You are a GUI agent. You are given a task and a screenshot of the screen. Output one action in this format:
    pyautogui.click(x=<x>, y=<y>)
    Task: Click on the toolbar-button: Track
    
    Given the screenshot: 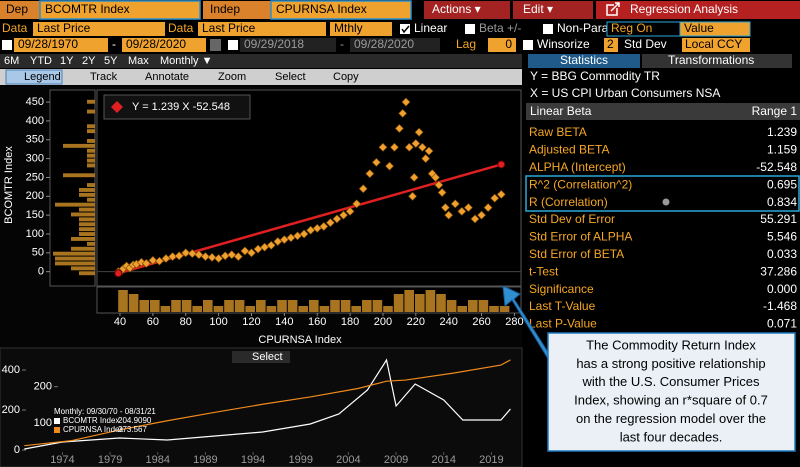 What is the action you would take?
    pyautogui.click(x=104, y=77)
    